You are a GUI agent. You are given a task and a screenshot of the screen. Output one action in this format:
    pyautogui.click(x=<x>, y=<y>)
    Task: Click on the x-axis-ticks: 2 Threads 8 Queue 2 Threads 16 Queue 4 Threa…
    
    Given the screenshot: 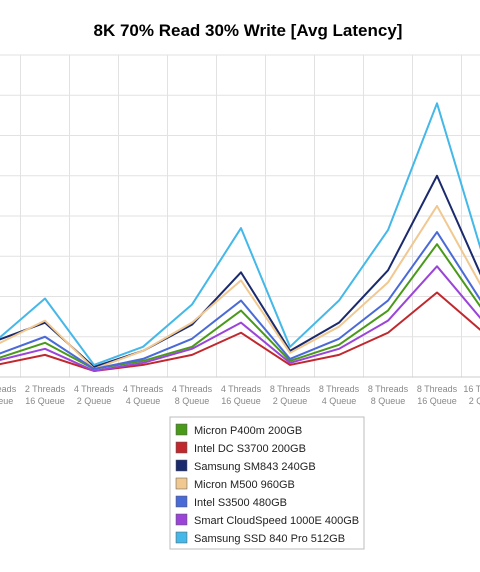 What is the action you would take?
    pyautogui.click(x=240, y=395)
    